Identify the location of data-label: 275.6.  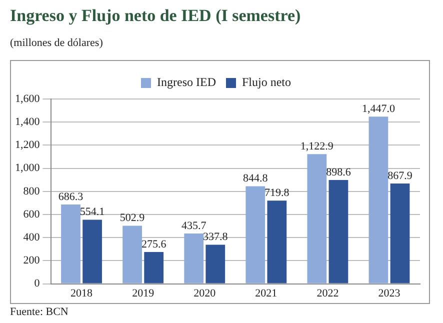
(154, 244).